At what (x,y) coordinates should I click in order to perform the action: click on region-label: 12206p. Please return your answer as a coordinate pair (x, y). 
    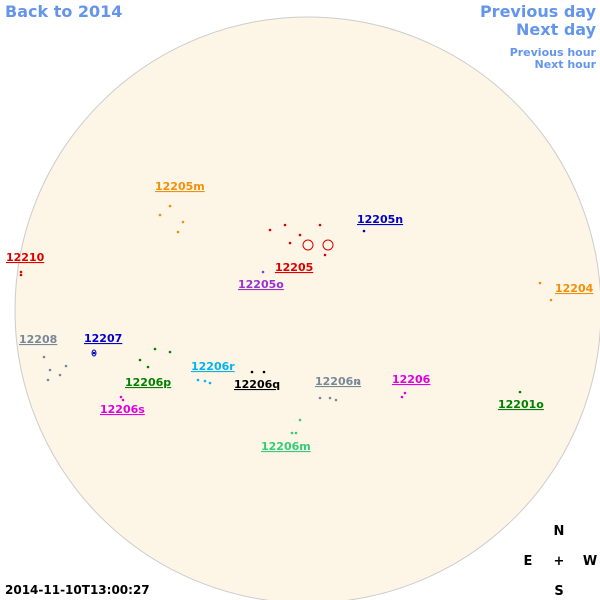
    Looking at the image, I should click on (148, 382).